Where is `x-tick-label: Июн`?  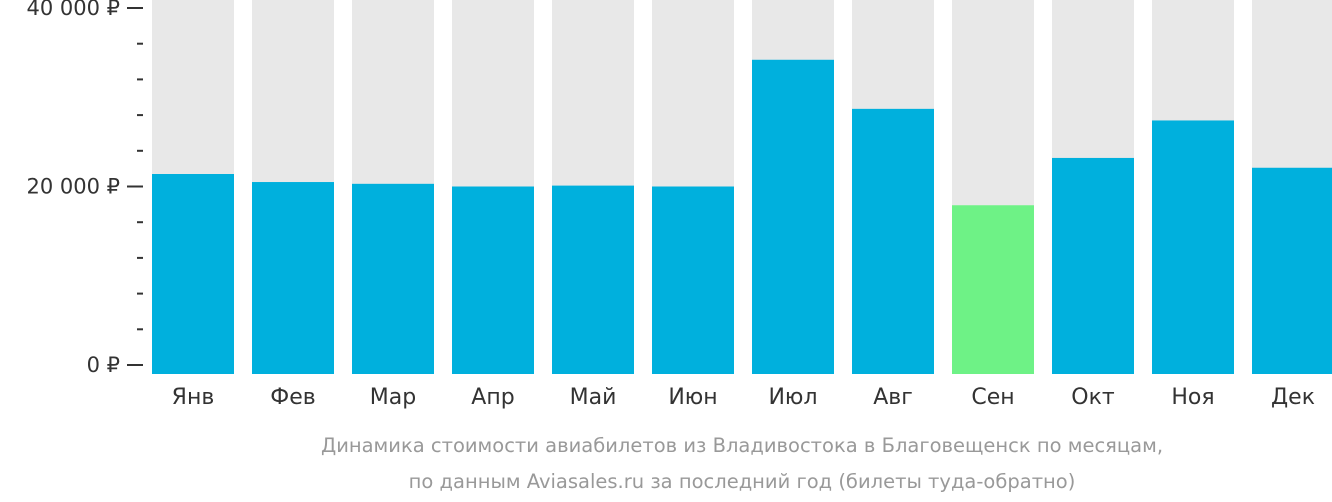
x-tick-label: Июн is located at coordinates (692, 397).